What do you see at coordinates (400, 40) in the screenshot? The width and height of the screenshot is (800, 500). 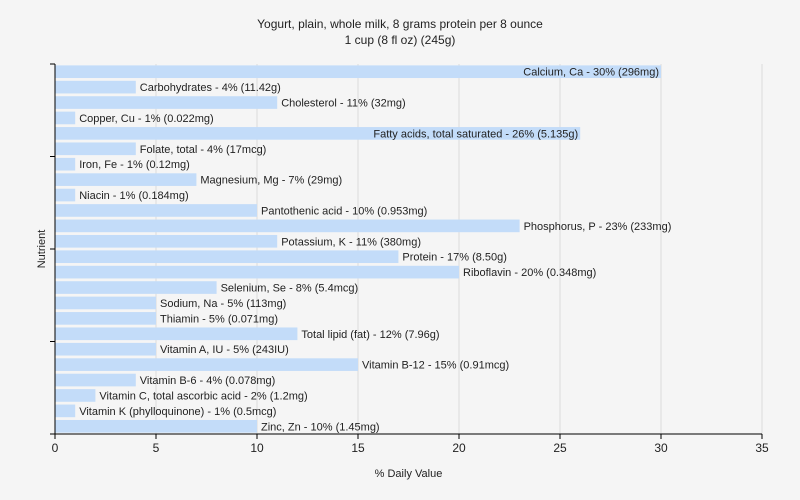 I see `chart-subtitle: 1 cup (8 fl oz) (245g)` at bounding box center [400, 40].